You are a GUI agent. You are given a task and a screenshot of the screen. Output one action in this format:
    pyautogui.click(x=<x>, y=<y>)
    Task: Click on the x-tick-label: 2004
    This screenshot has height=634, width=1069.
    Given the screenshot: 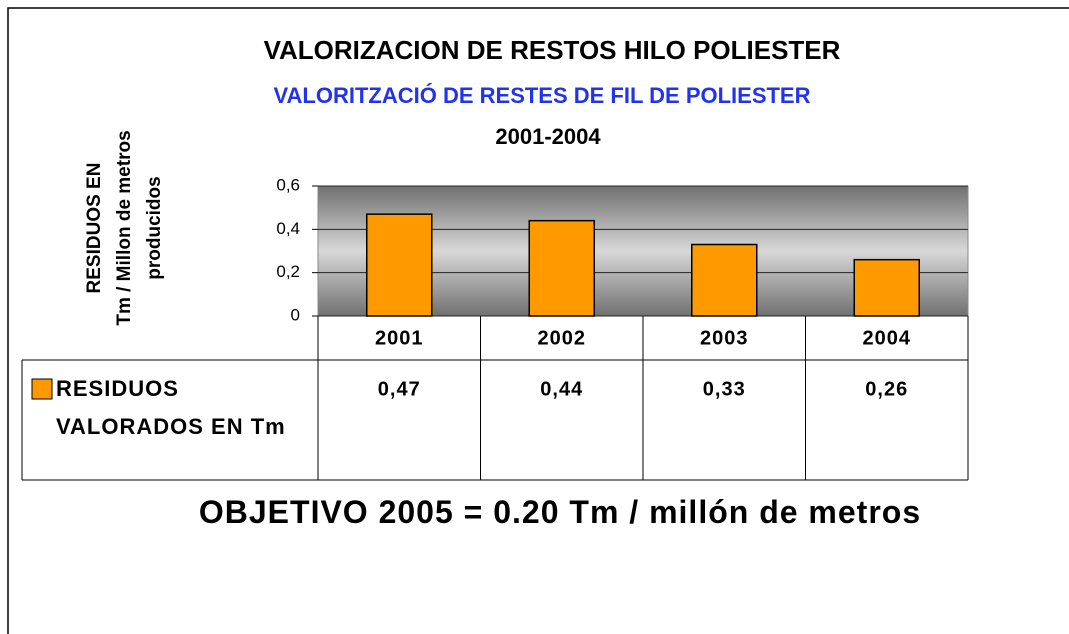 What is the action you would take?
    pyautogui.click(x=887, y=338)
    